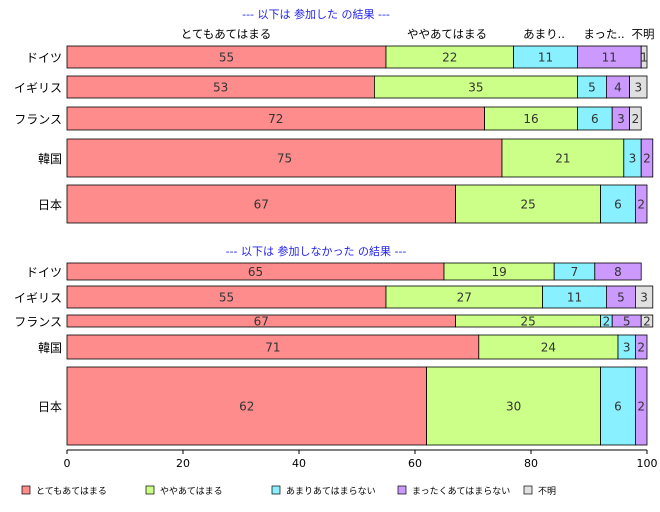  I want to click on column-header: 不明, so click(643, 34).